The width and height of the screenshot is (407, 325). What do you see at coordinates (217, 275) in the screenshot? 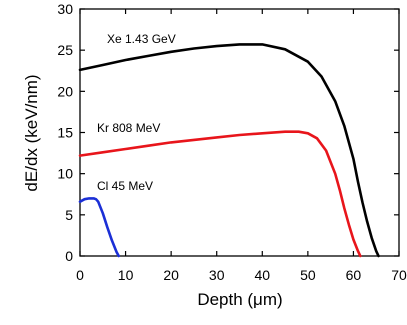
I see `x-tick-label: 30` at bounding box center [217, 275].